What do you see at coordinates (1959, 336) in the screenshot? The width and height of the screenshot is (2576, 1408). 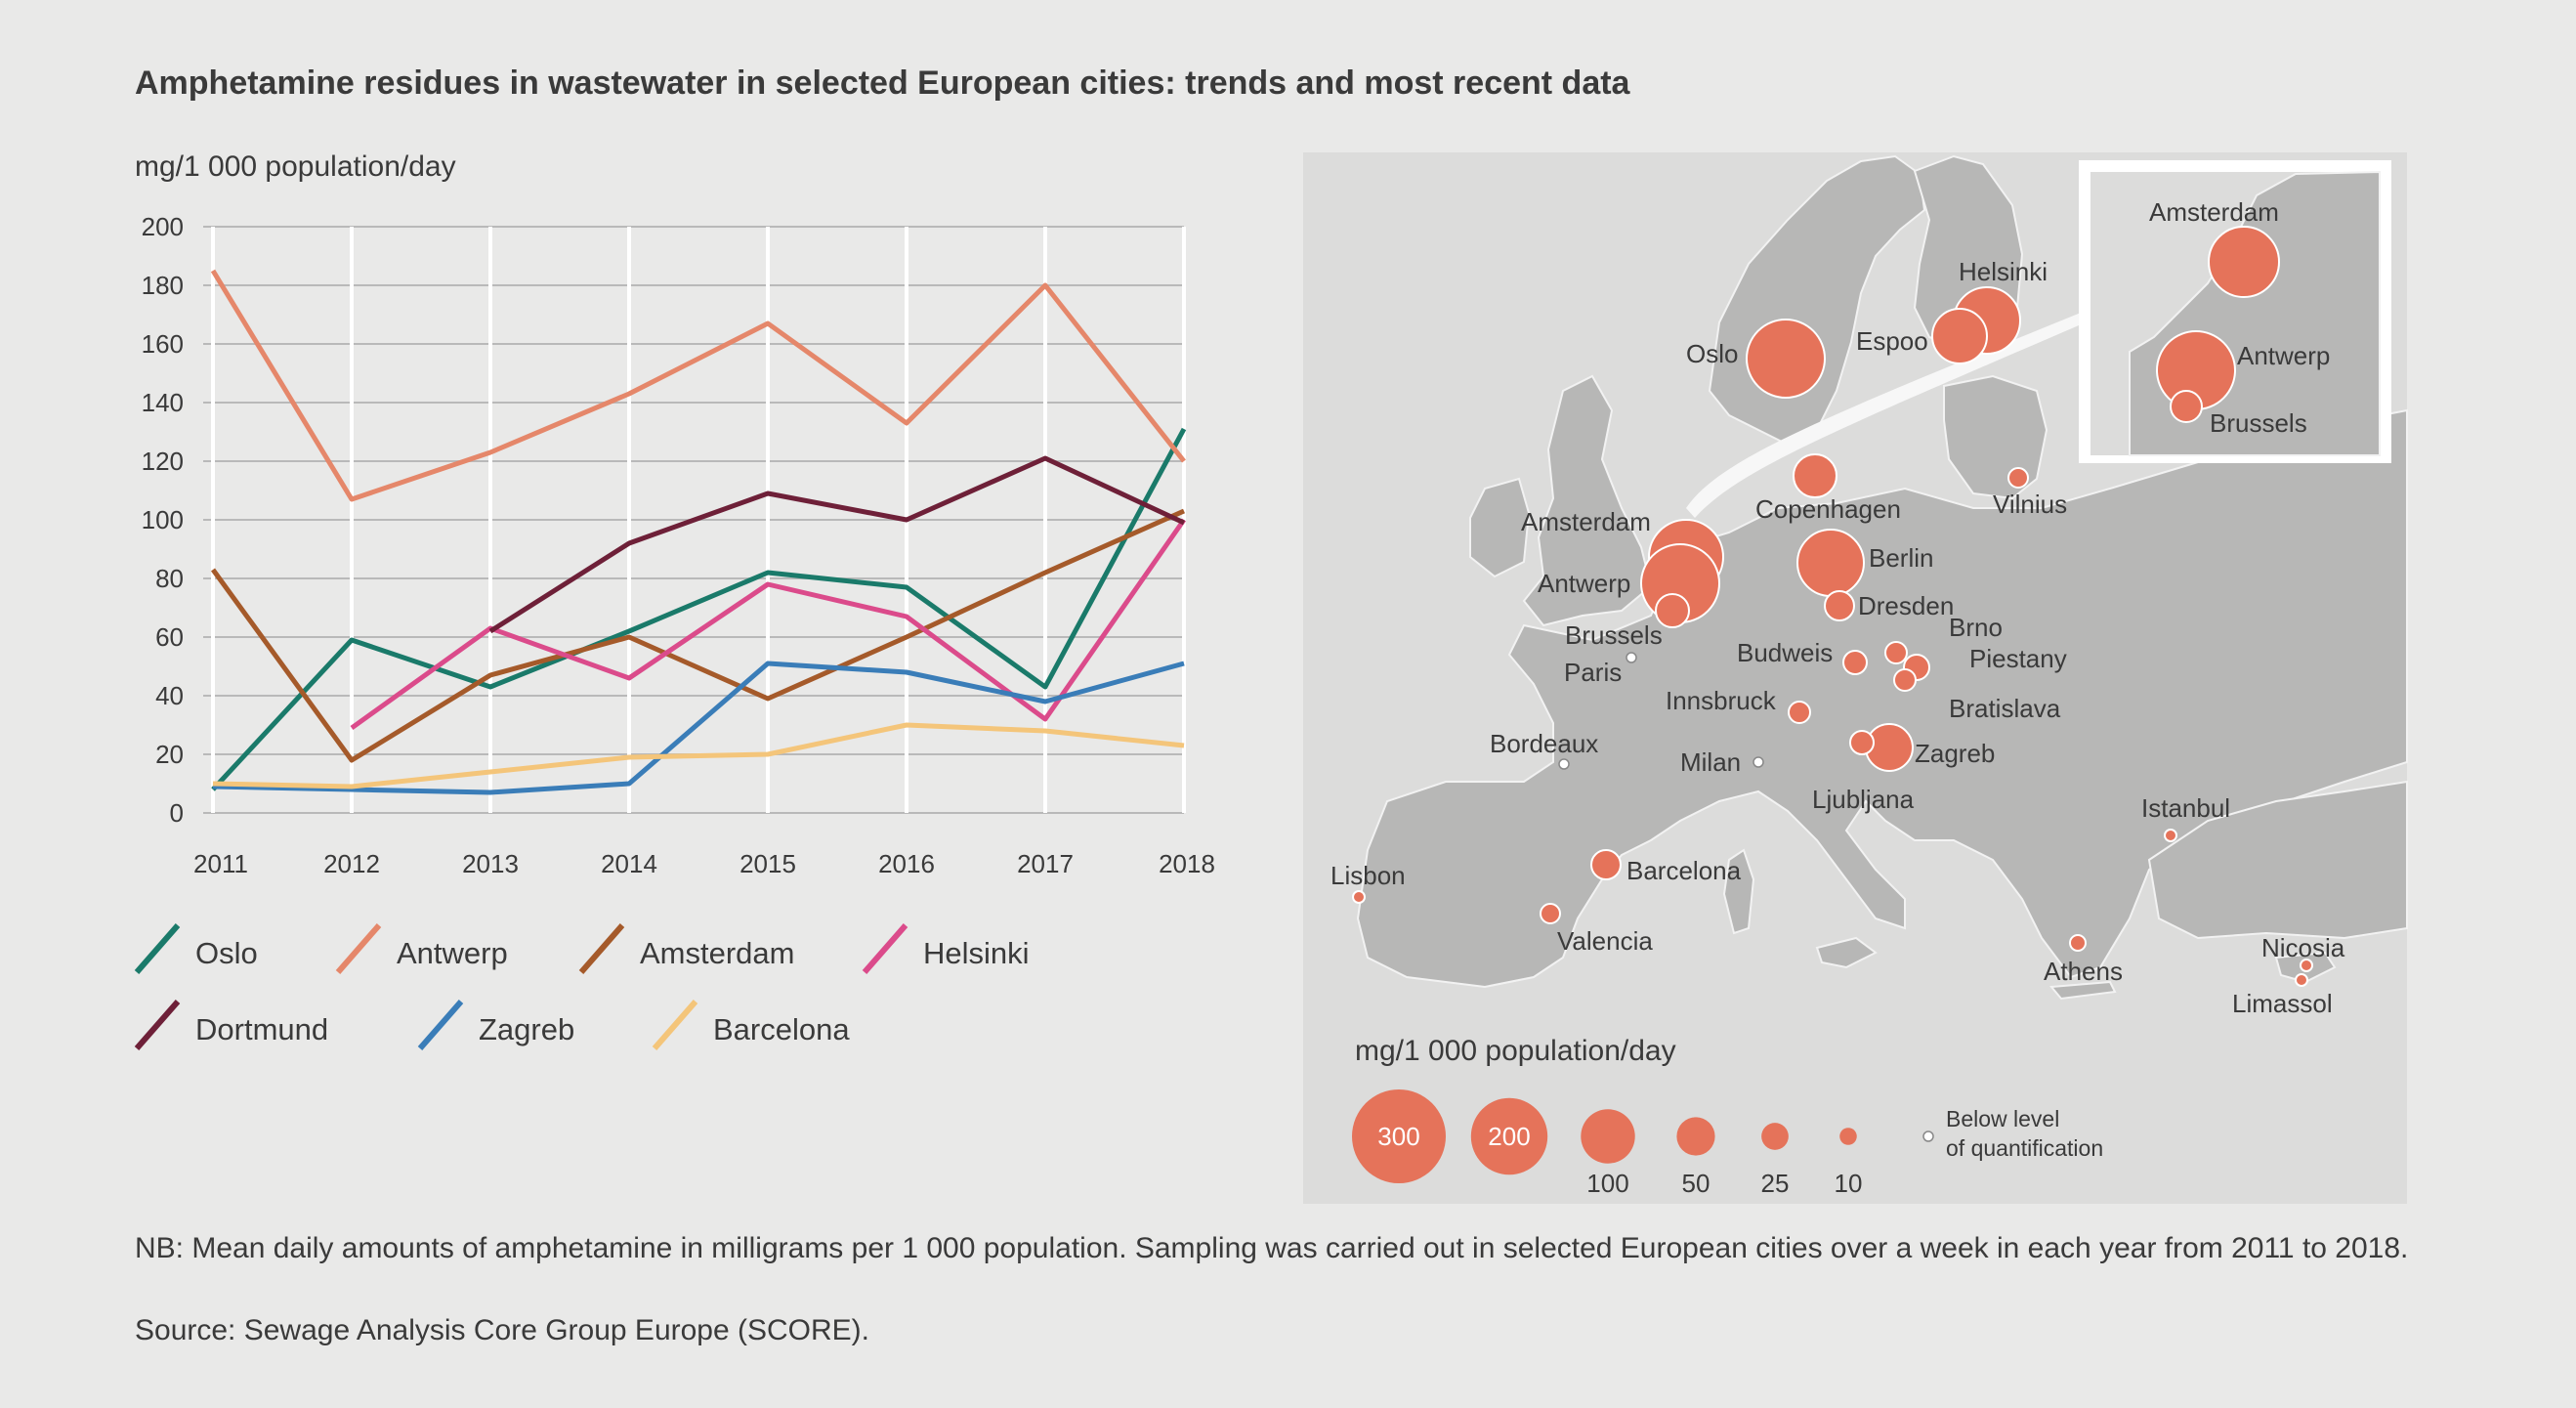 I see `city-bubble-espoo` at bounding box center [1959, 336].